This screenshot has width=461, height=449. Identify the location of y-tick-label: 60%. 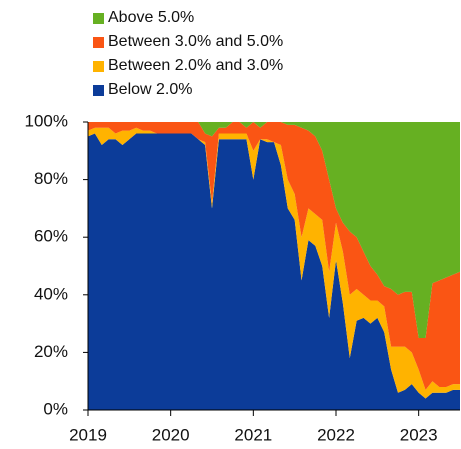
(51, 236).